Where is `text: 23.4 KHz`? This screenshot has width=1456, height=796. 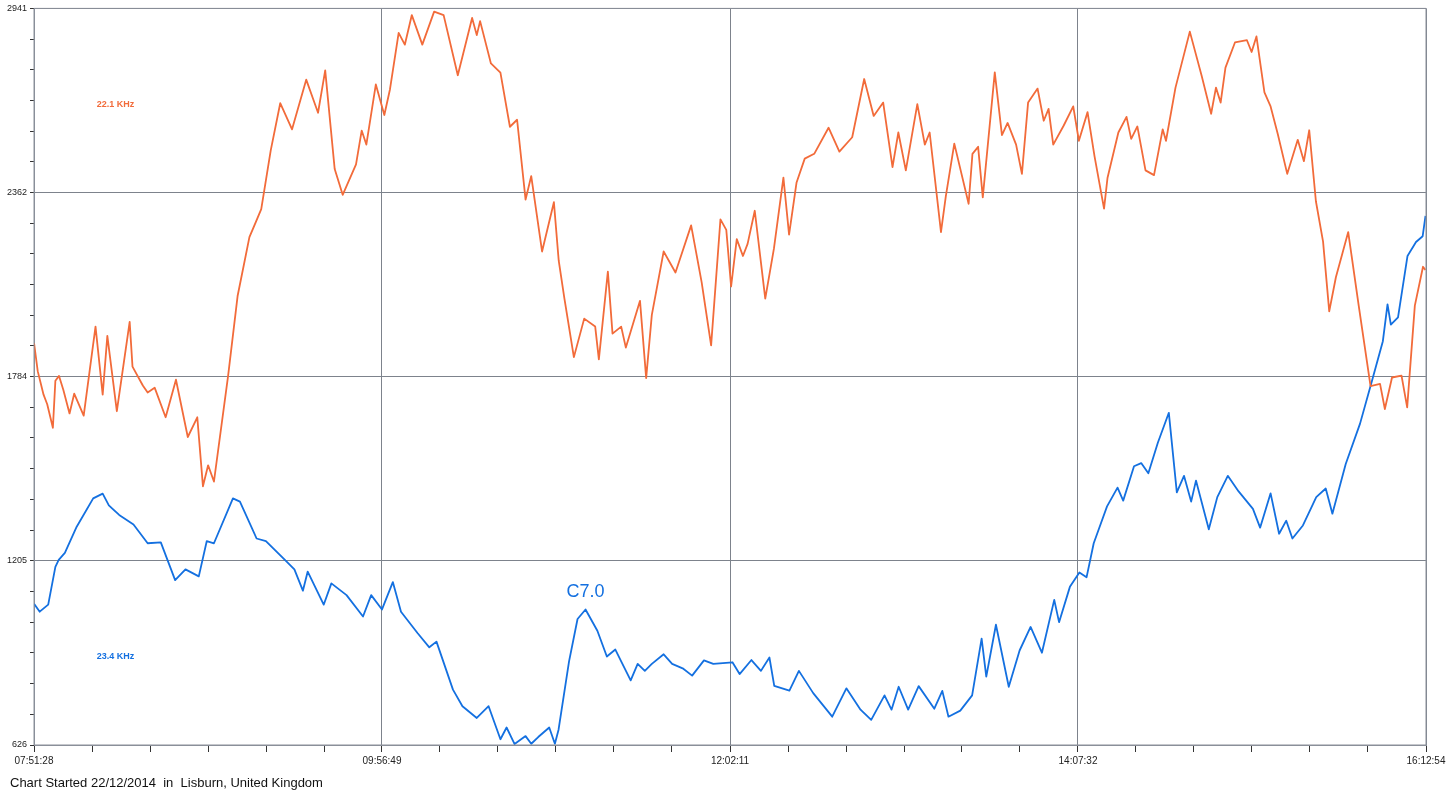
text: 23.4 KHz is located at coordinates (115, 656).